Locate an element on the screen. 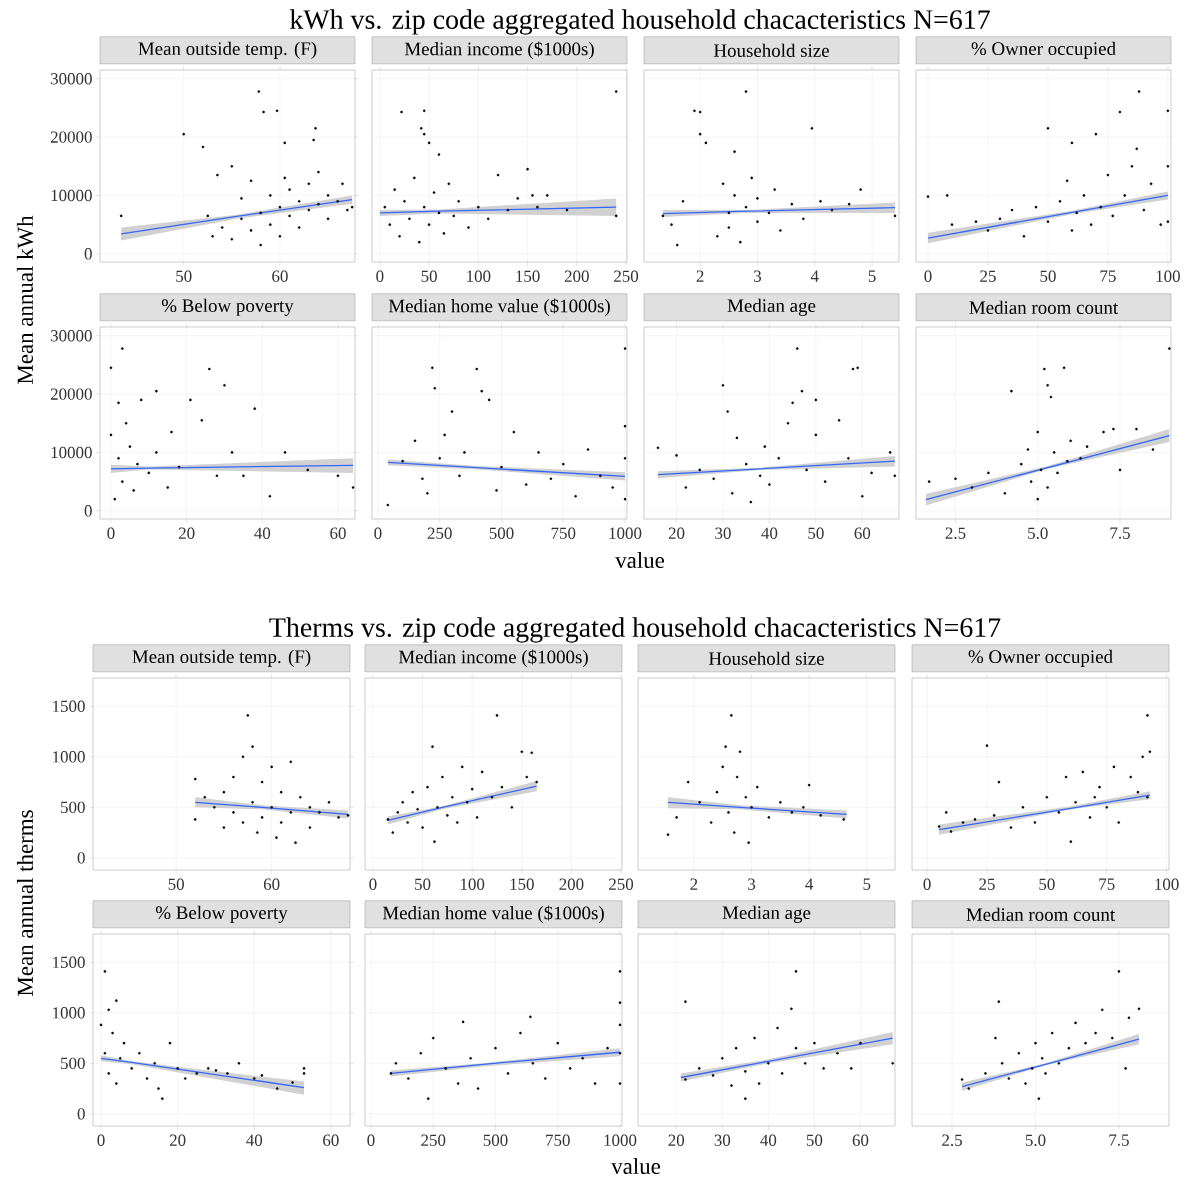  x-tick-label: 7.5 is located at coordinates (1120, 533).